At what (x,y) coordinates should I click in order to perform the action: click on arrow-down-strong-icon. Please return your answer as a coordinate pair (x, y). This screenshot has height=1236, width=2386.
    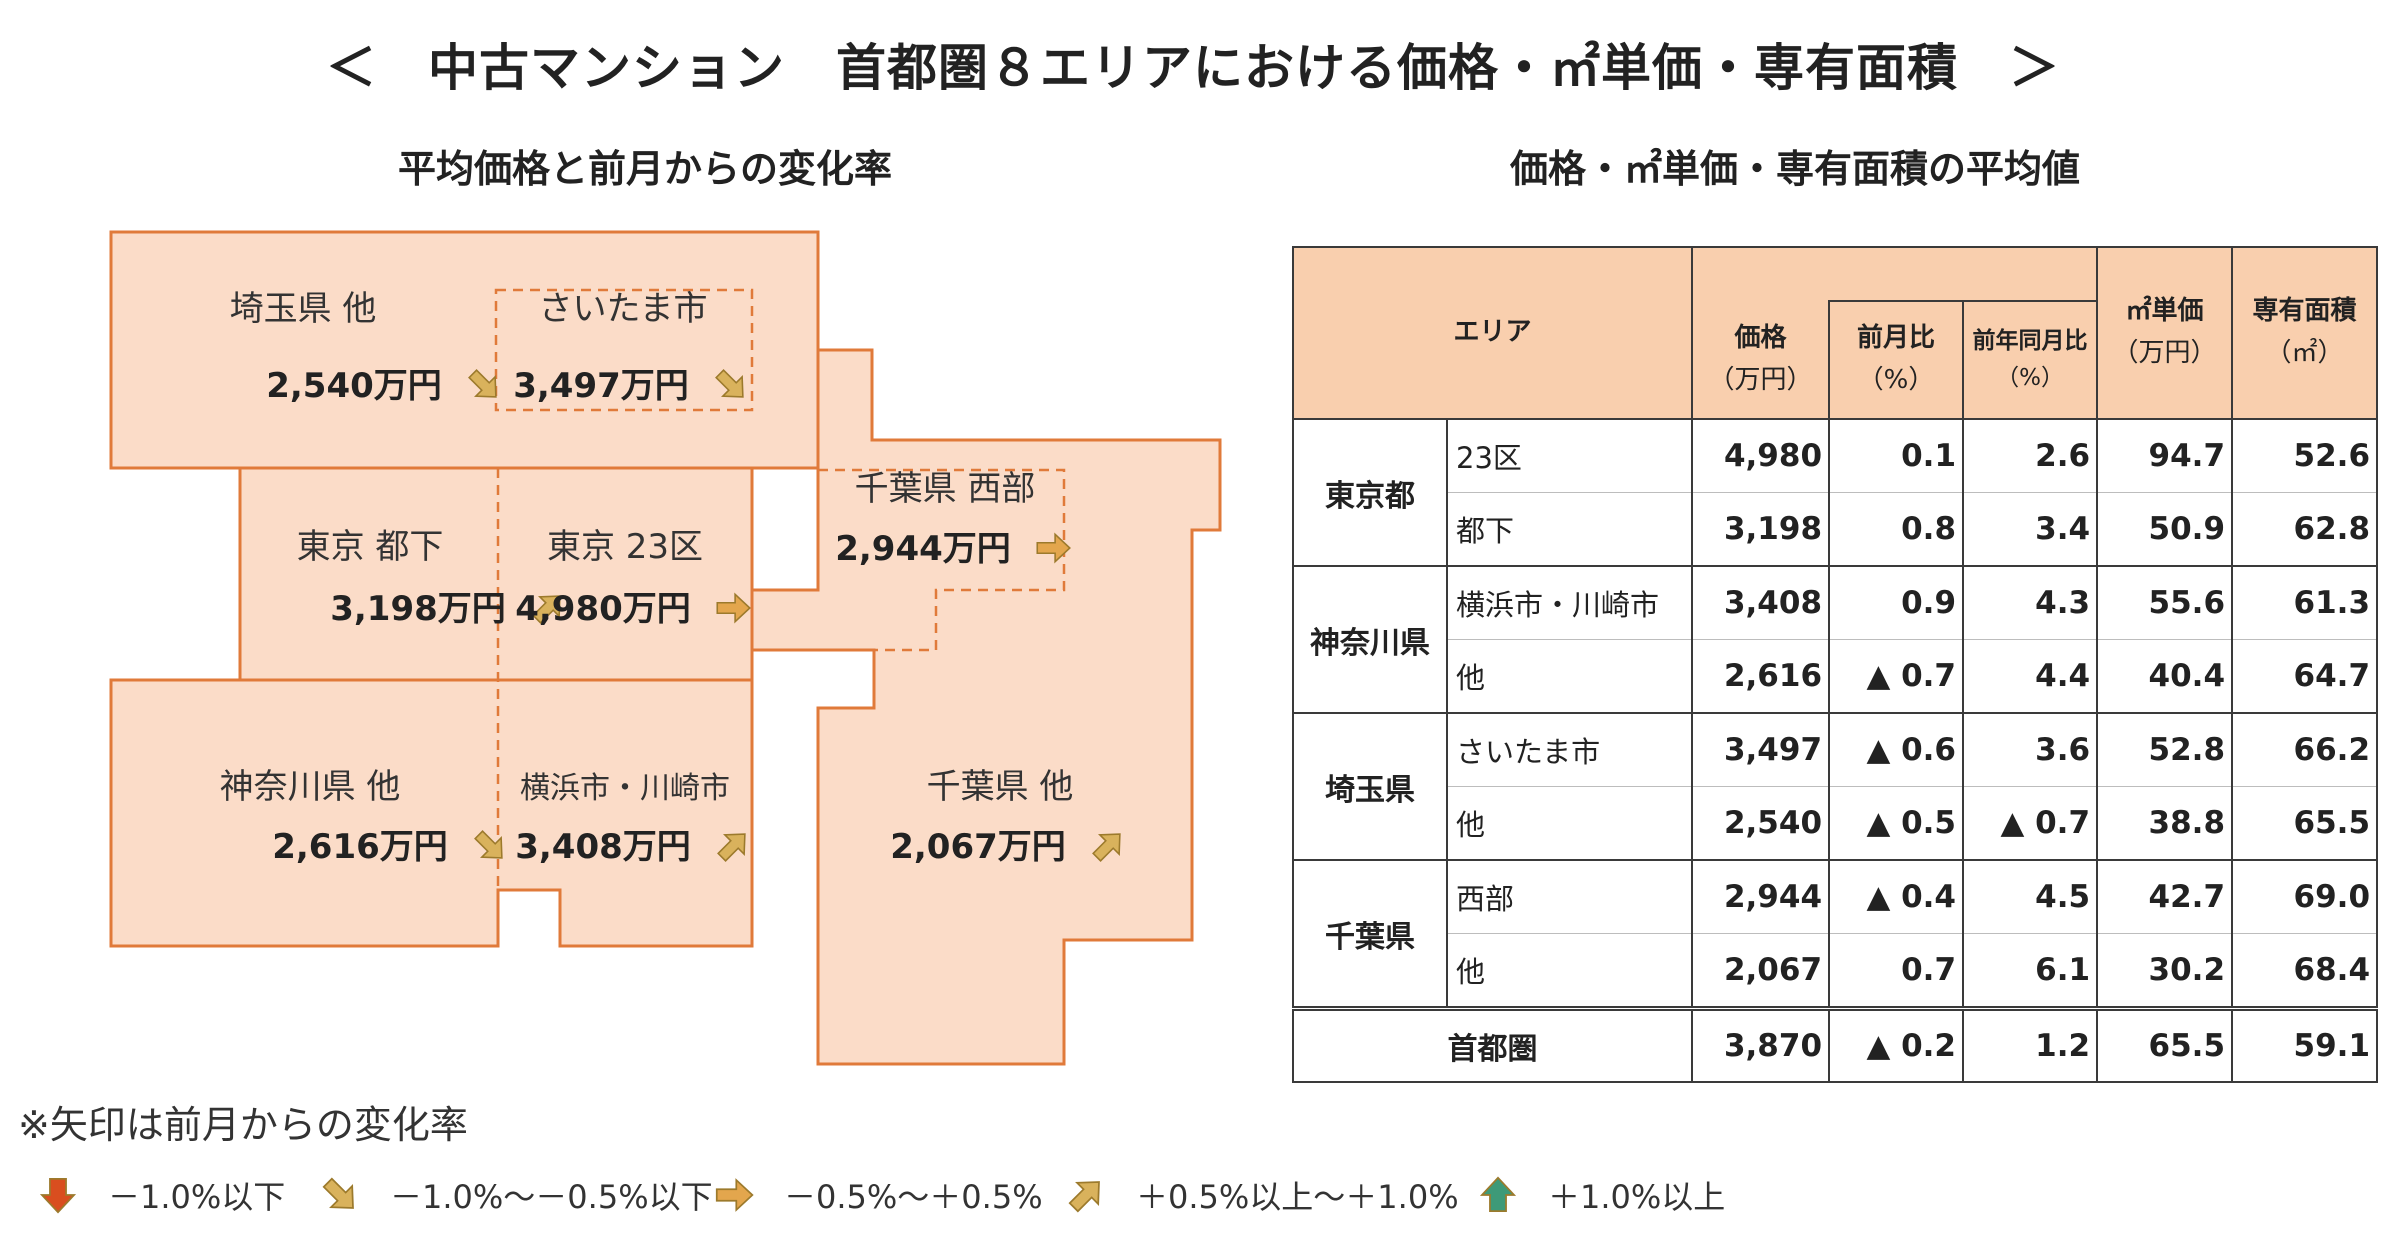
    Looking at the image, I should click on (58, 1196).